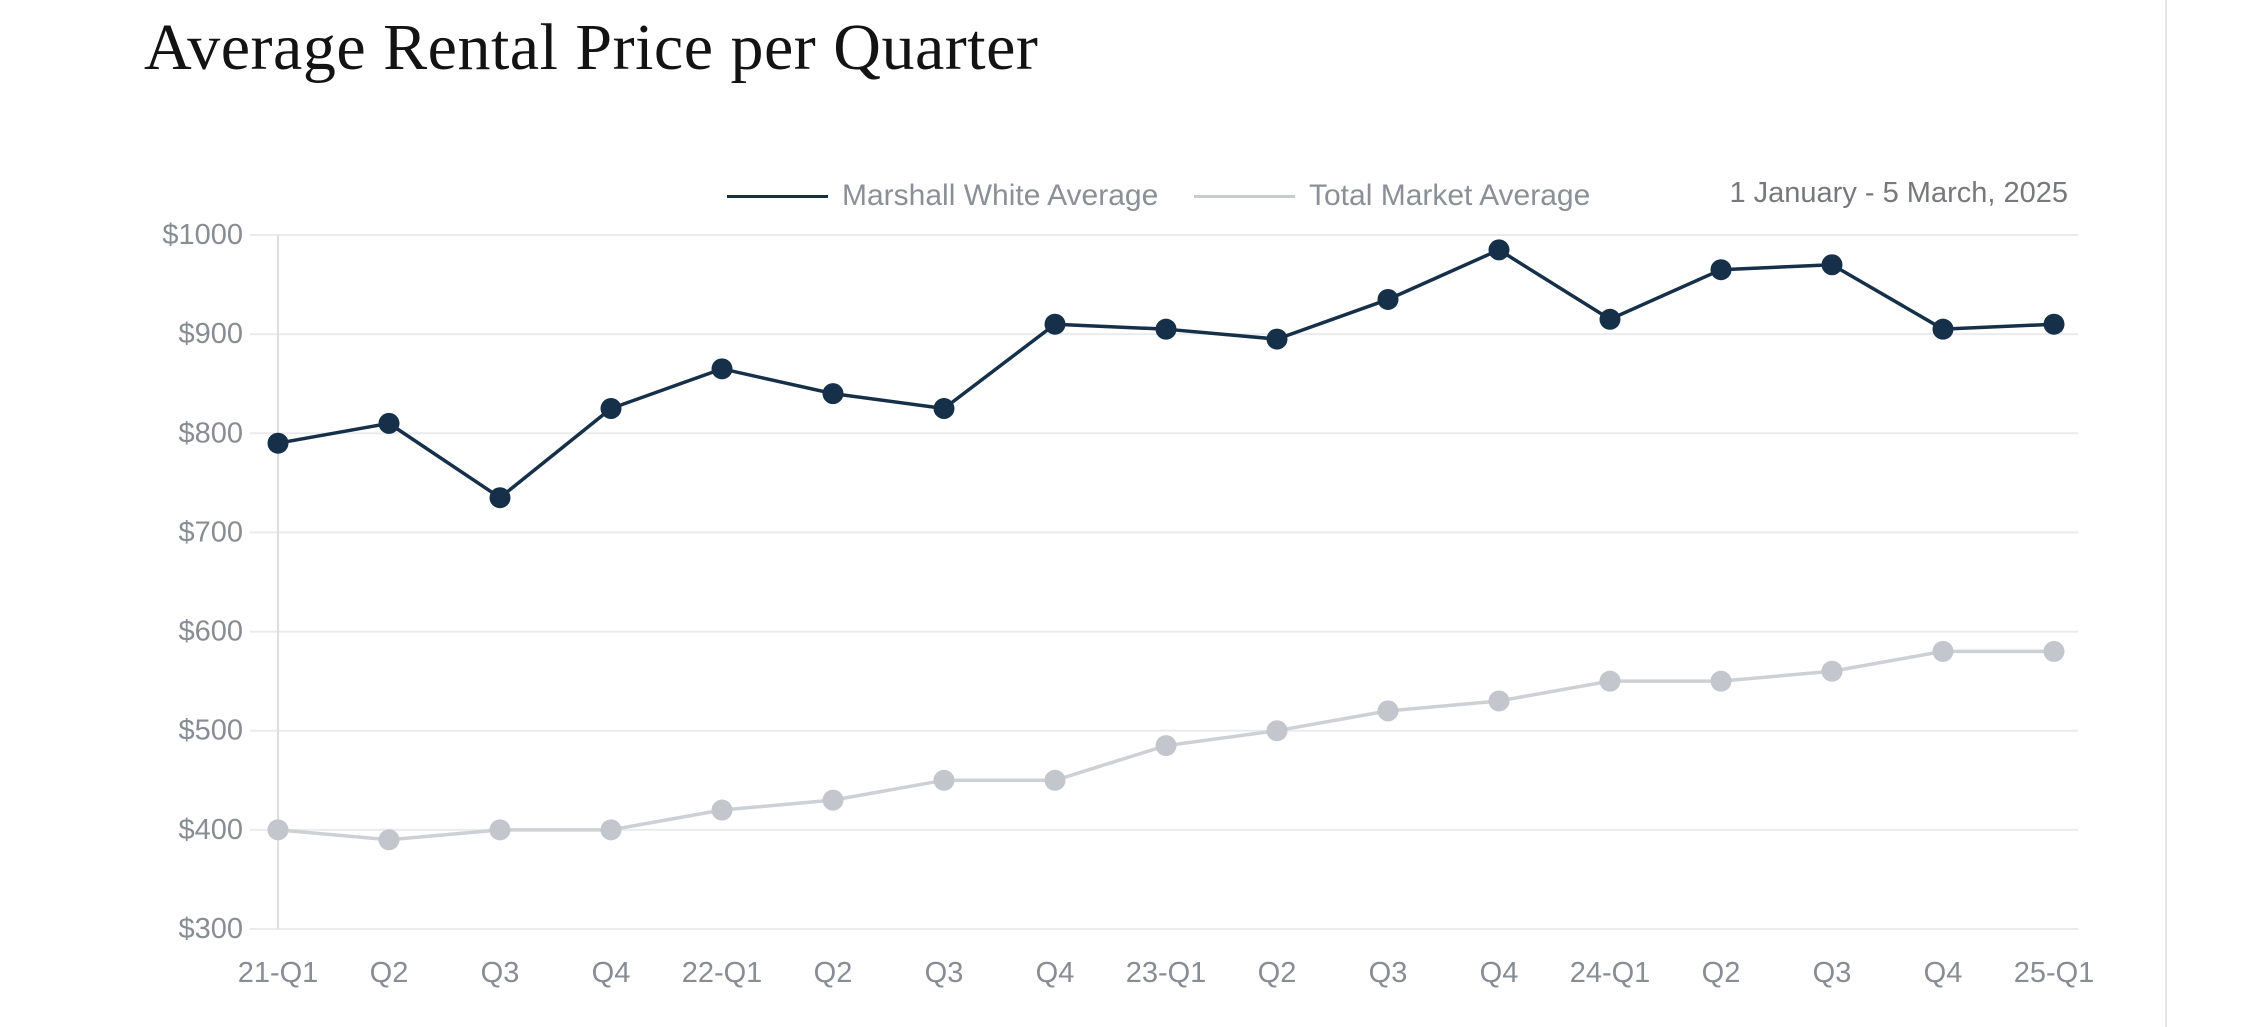 The height and width of the screenshot is (1027, 2268). I want to click on page-title: Average Rental Price per Quarter, so click(591, 47).